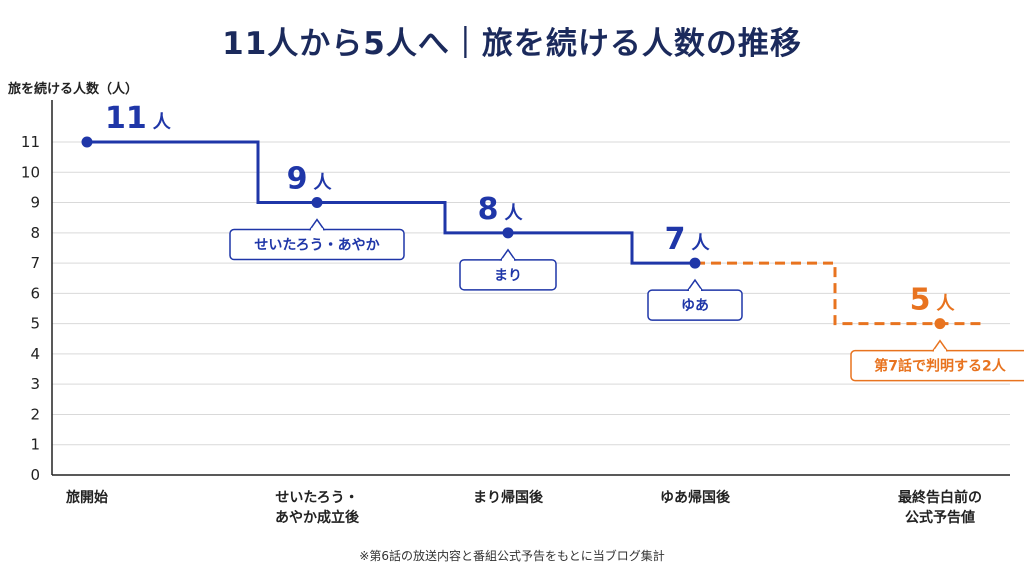 The image size is (1024, 576). I want to click on y-tick-label: 6, so click(35, 293).